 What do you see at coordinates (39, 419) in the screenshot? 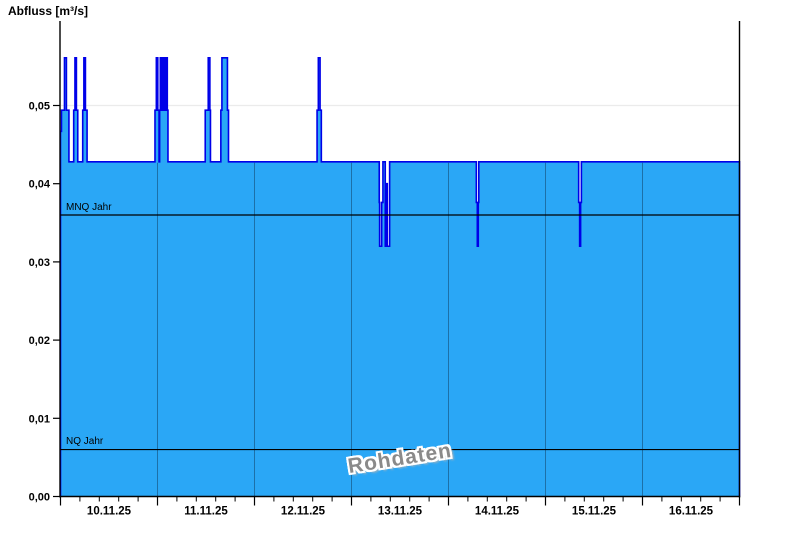
I see `y-tick-label: 0,01` at bounding box center [39, 419].